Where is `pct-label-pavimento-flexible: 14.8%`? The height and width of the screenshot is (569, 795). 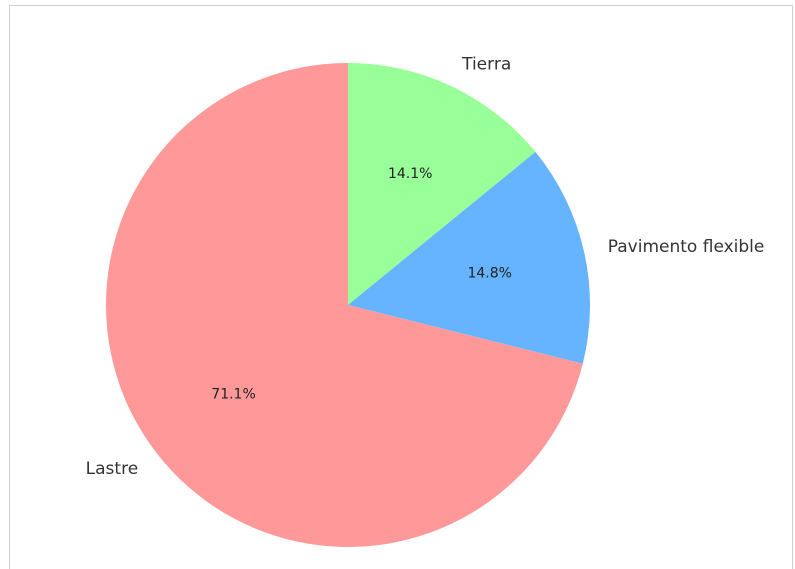
pct-label-pavimento-flexible: 14.8% is located at coordinates (489, 273).